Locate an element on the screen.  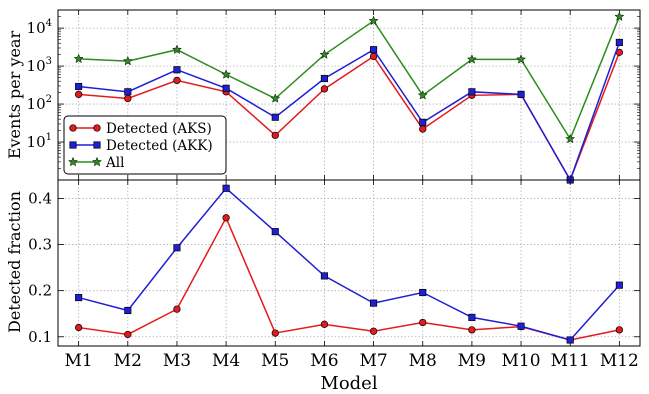
y-tick-label: 0.4 is located at coordinates (40, 198).